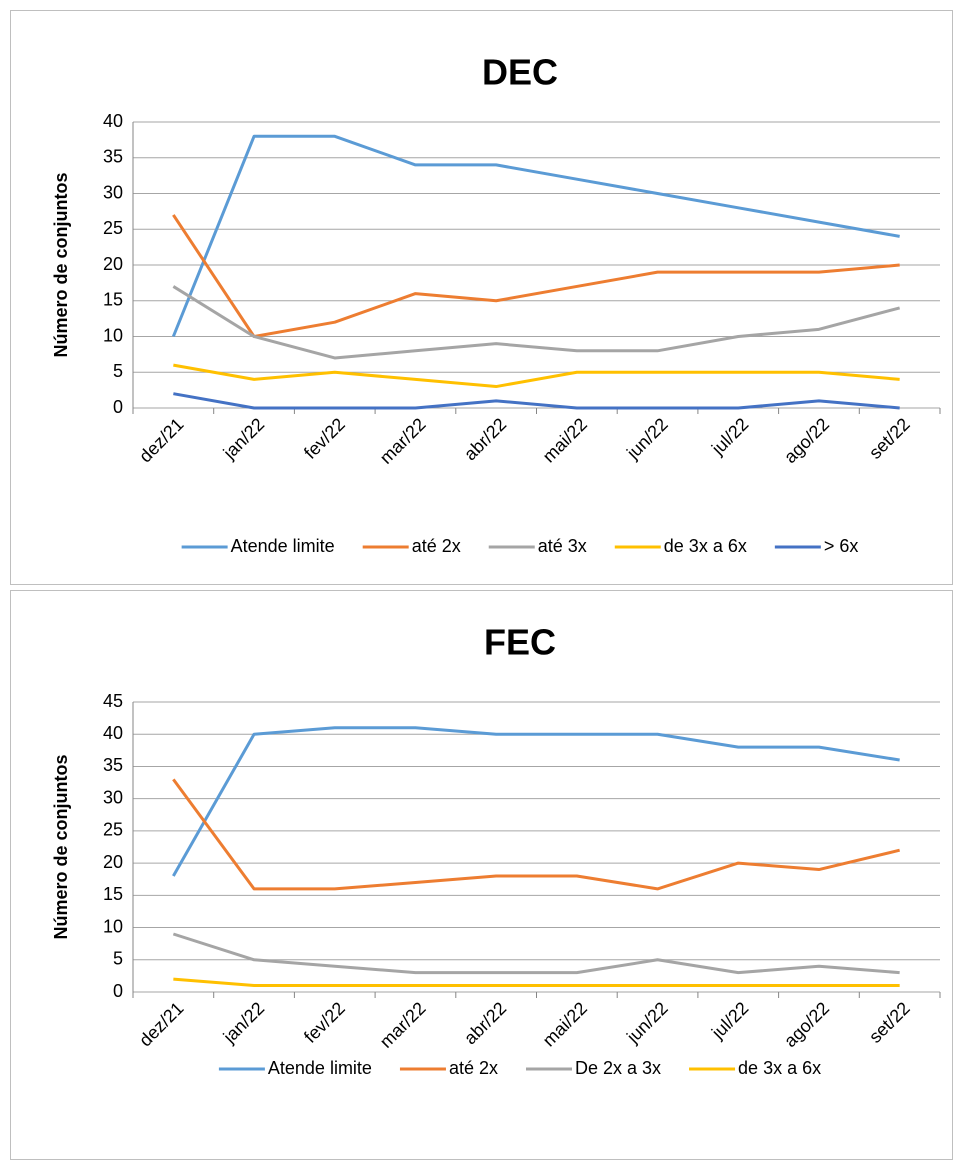  I want to click on chart-title: FEC, so click(520, 642).